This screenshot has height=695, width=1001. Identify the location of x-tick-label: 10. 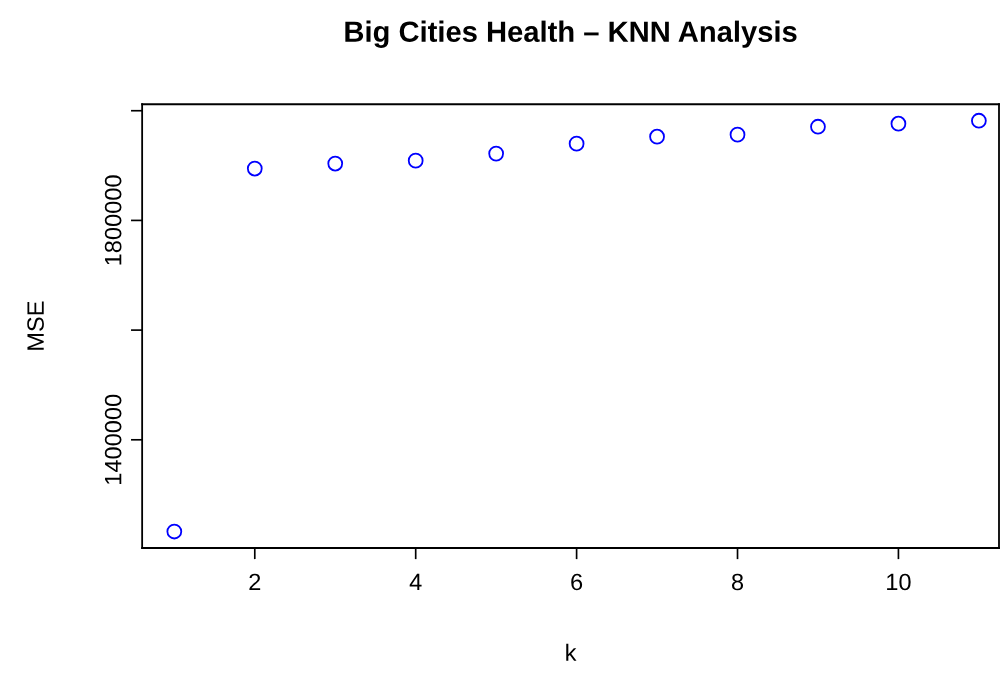
(899, 582).